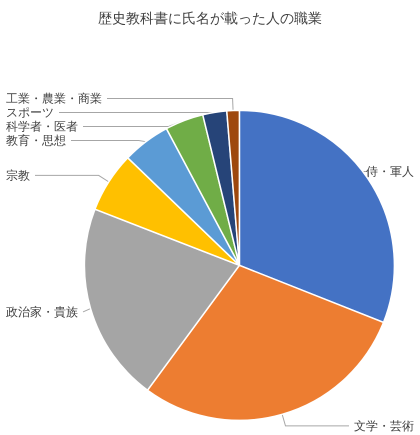 The height and width of the screenshot is (435, 420). What do you see at coordinates (18, 175) in the screenshot?
I see `slice-label: 宗教` at bounding box center [18, 175].